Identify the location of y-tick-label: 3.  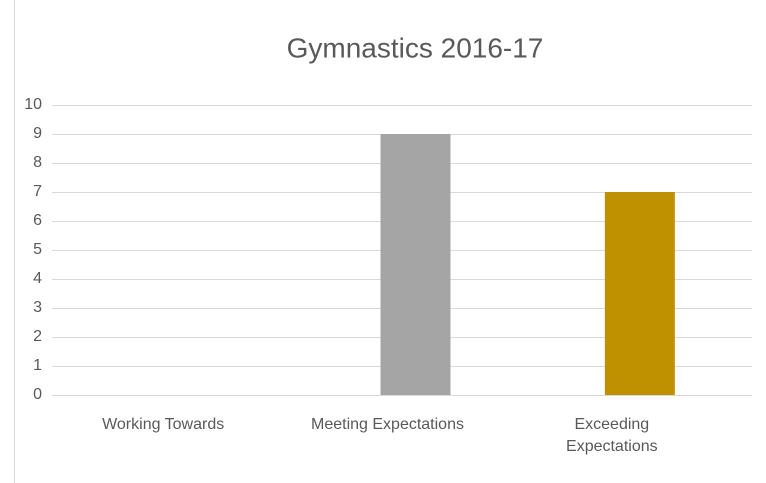
(37, 307).